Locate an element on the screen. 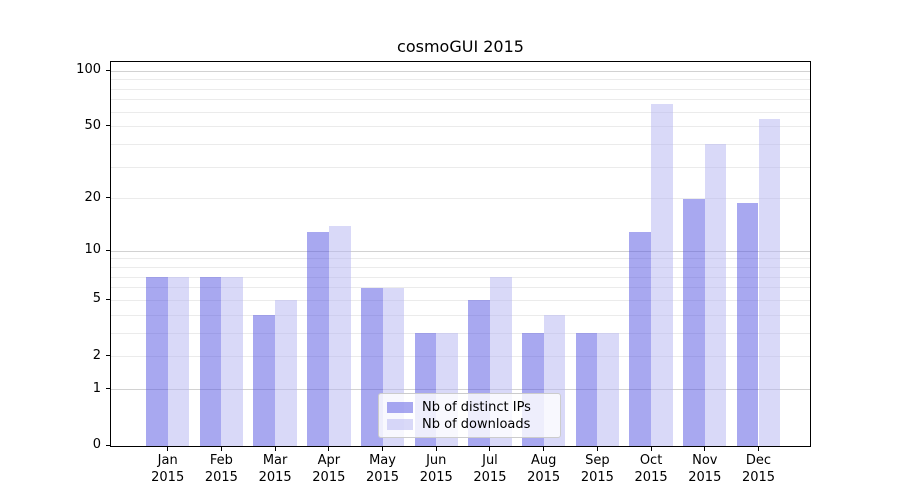  x-tick-month: Aug is located at coordinates (543, 460).